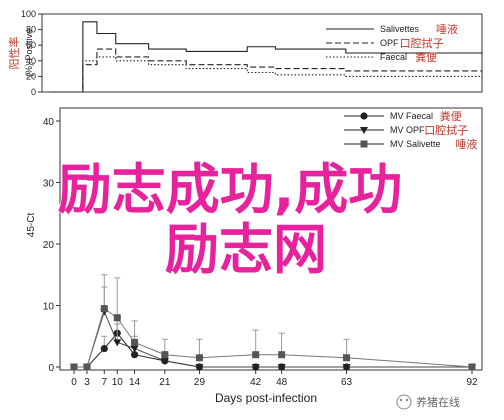 This screenshot has width=504, height=420. I want to click on series-line-faecal, so click(266, 74).